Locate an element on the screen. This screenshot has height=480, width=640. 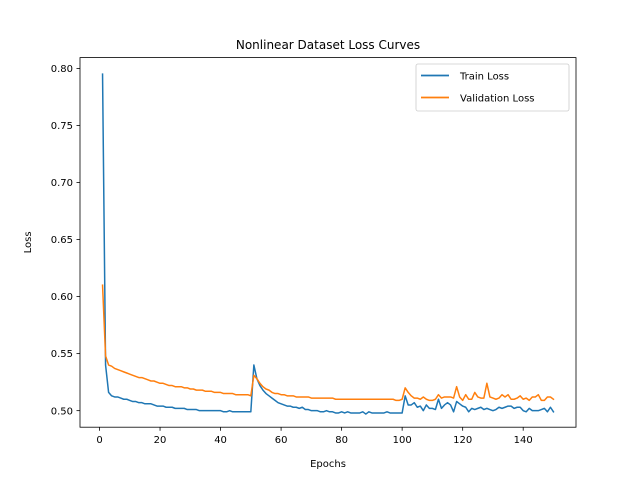
x-tick-label: 80 is located at coordinates (341, 440).